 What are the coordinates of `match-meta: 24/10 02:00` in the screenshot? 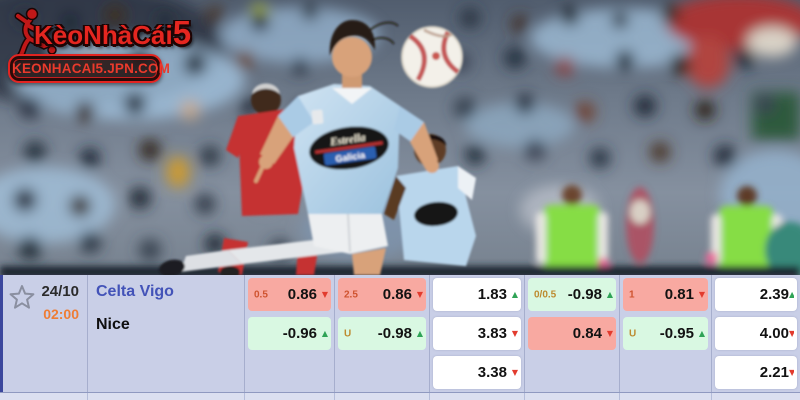 It's located at (44, 333).